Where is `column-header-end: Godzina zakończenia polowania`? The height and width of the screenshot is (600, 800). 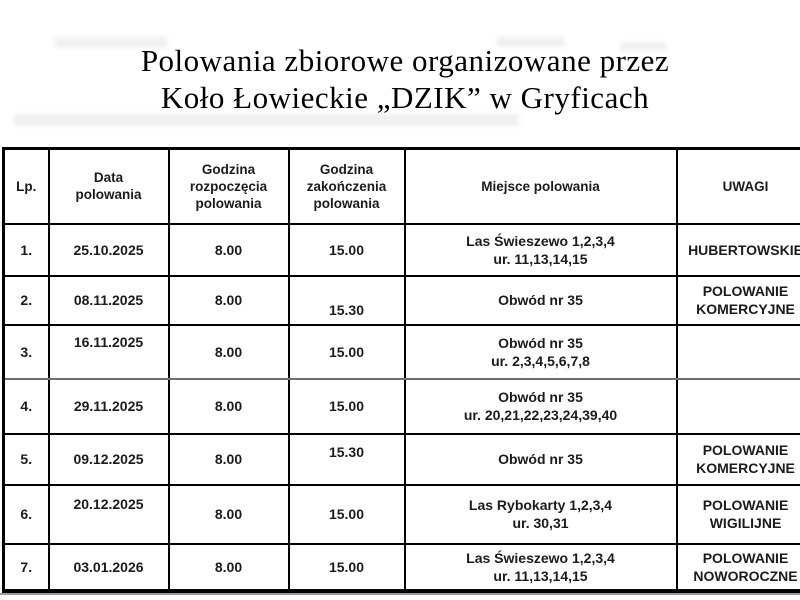
column-header-end: Godzina zakończenia polowania is located at coordinates (346, 186).